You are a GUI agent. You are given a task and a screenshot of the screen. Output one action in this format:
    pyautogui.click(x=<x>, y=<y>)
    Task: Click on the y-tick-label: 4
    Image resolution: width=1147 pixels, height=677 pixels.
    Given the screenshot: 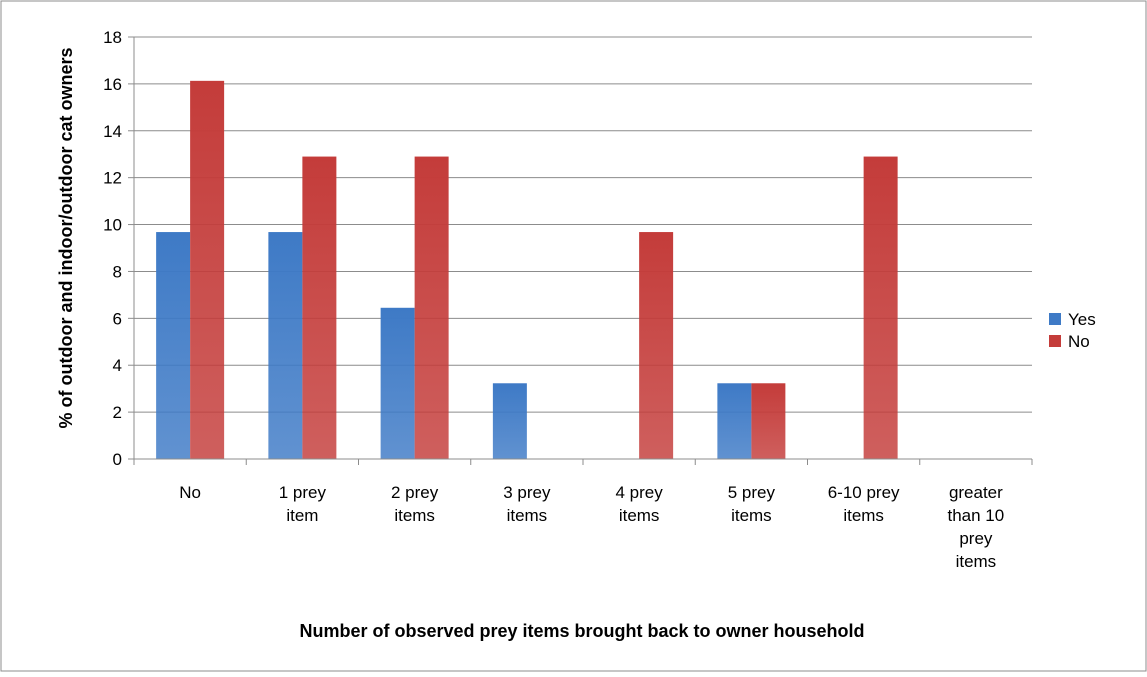 What is the action you would take?
    pyautogui.click(x=117, y=365)
    